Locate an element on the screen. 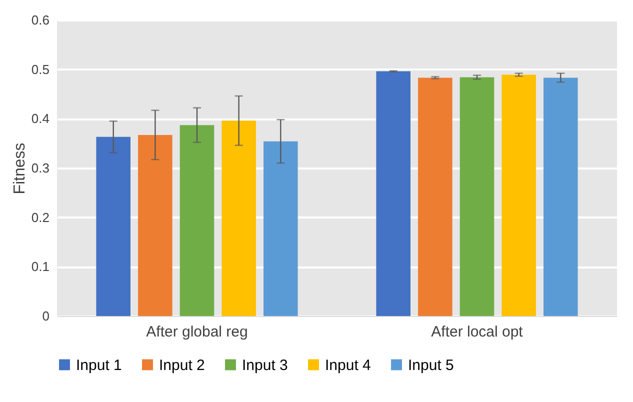 This screenshot has width=633, height=402. x-tick-label: After local opt is located at coordinates (477, 332).